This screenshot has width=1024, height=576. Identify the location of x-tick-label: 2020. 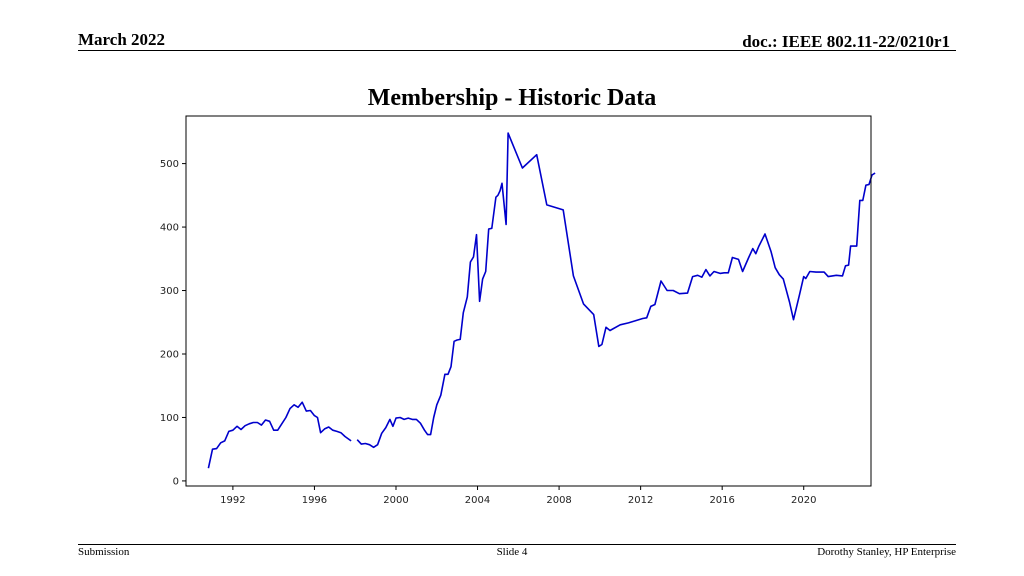
(803, 500).